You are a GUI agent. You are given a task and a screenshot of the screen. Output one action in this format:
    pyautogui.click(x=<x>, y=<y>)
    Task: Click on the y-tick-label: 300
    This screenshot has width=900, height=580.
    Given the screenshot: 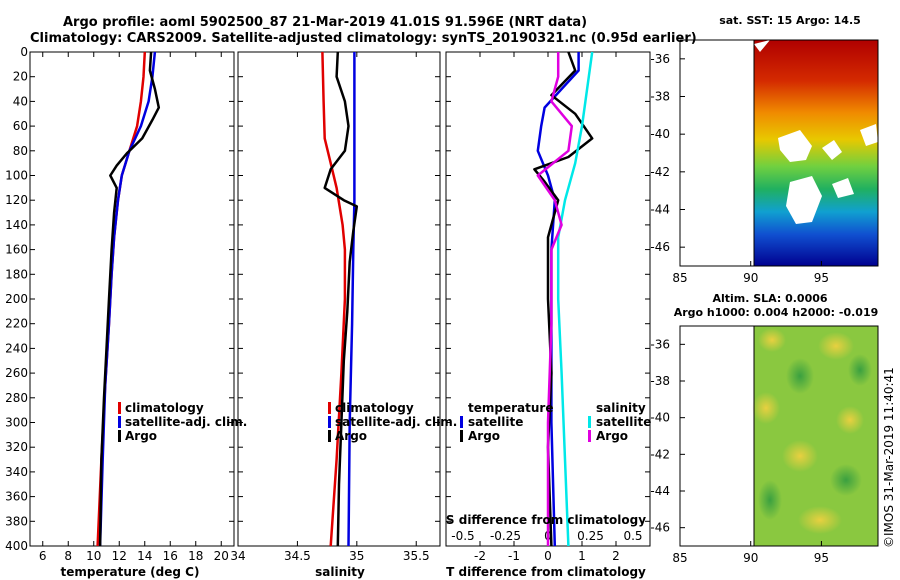 What is the action you would take?
    pyautogui.click(x=16, y=423)
    